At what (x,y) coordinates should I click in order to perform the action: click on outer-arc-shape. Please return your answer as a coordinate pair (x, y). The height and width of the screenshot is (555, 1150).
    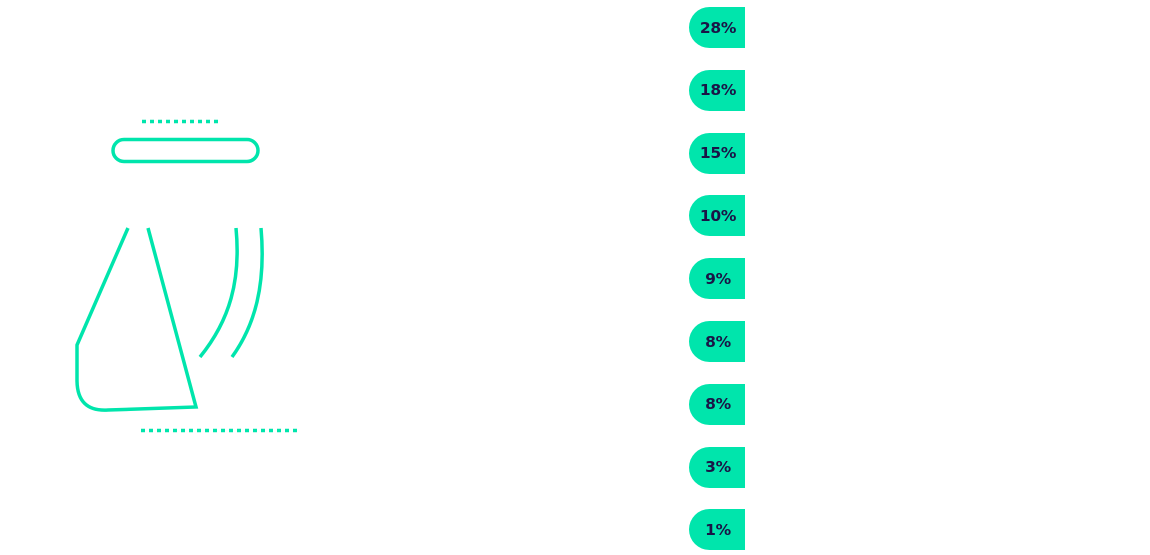
    Looking at the image, I should click on (247, 293).